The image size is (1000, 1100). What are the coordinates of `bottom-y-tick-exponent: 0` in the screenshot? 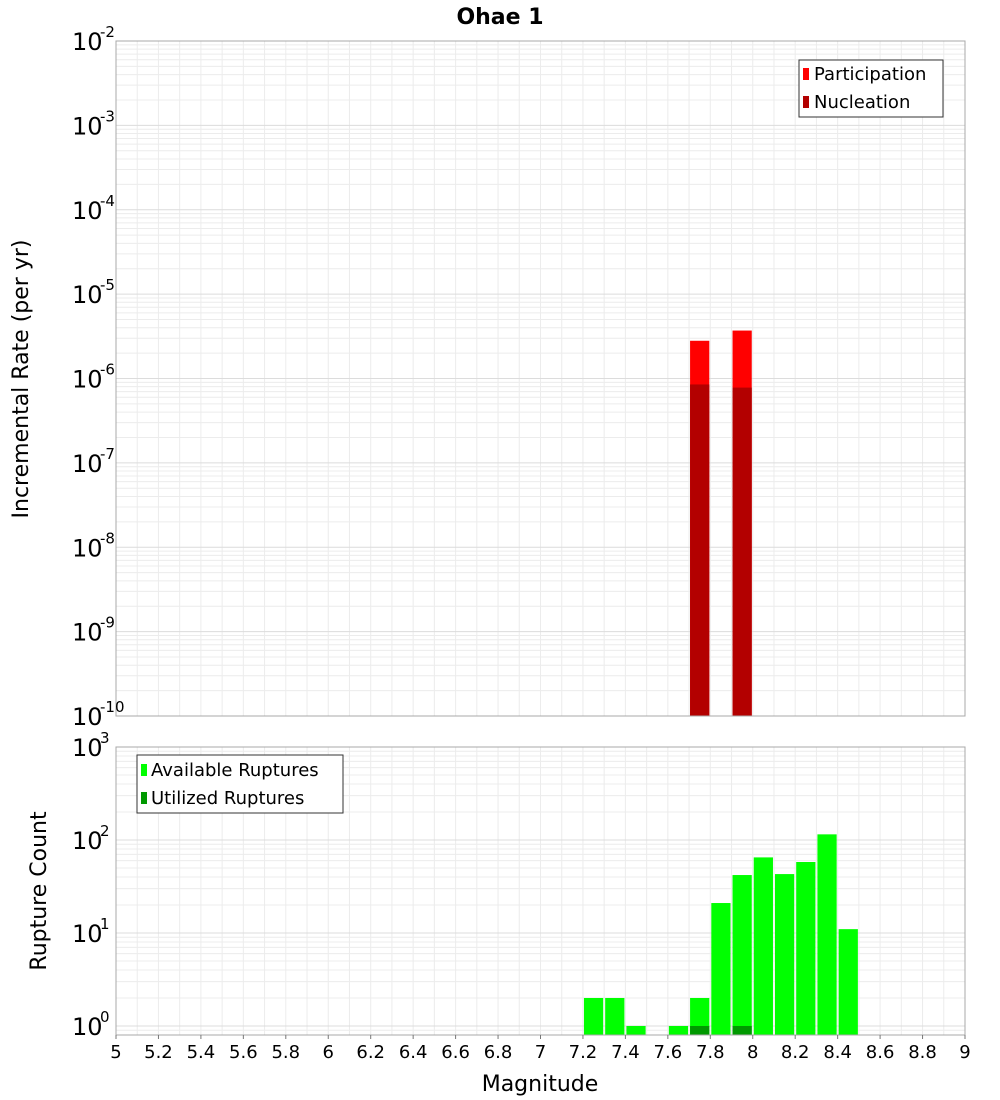 It's located at (105, 1017).